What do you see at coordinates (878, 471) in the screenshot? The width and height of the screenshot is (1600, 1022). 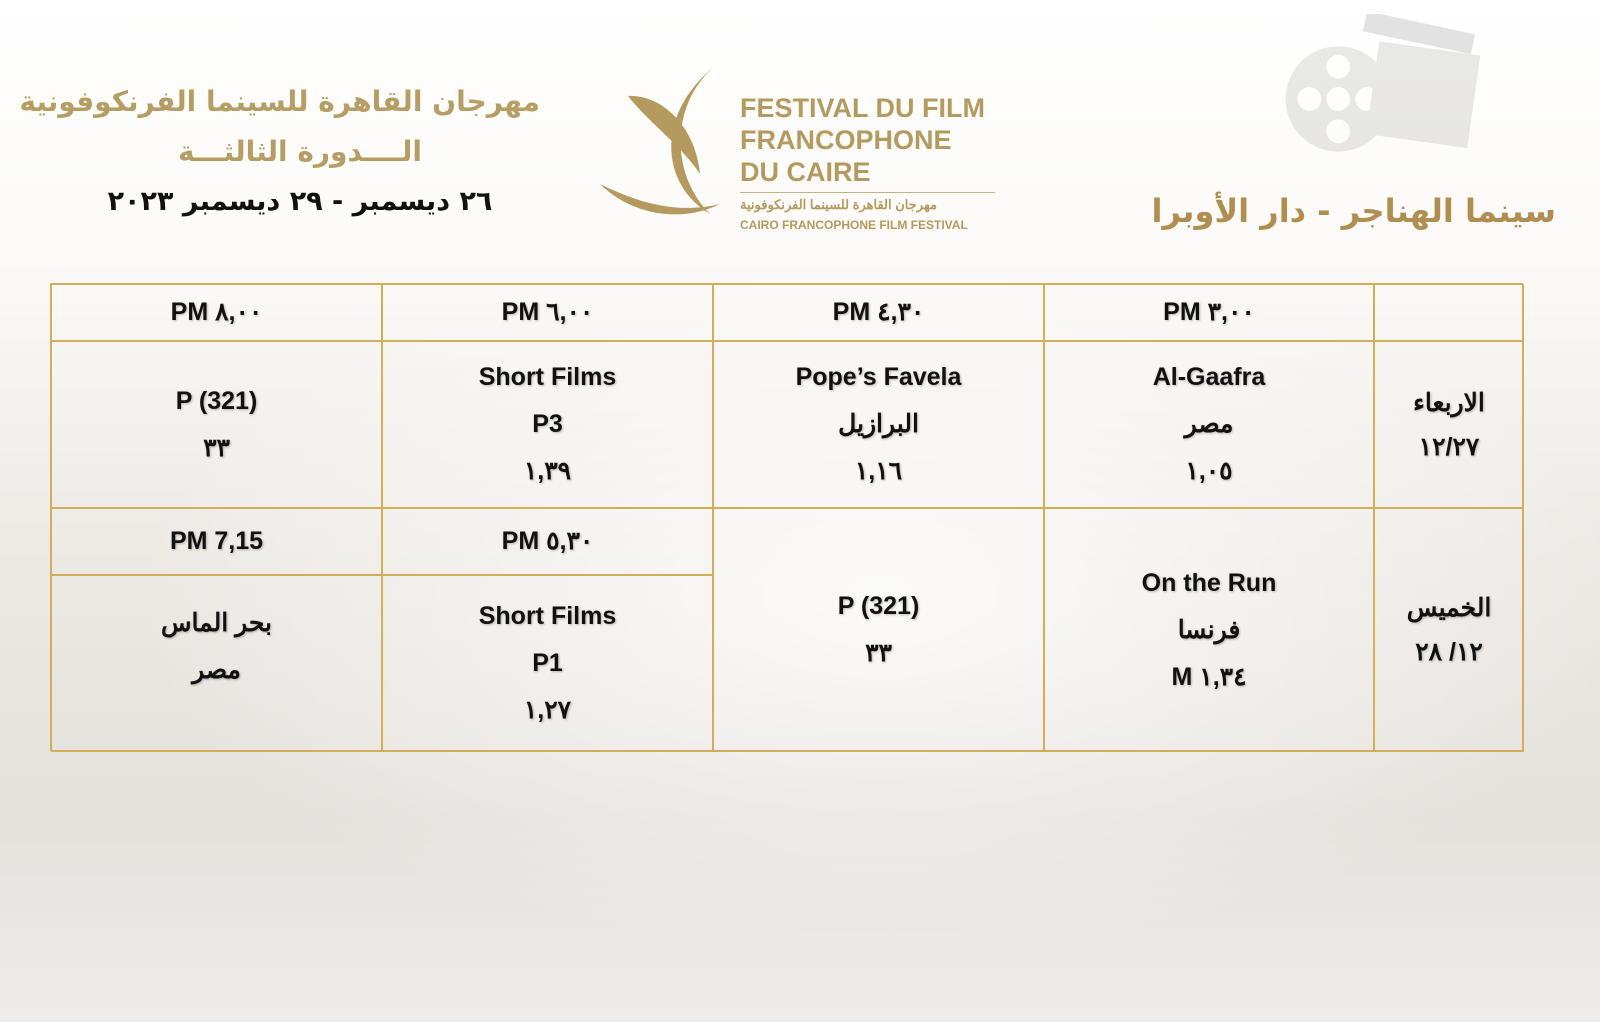 I see `film-duration: ١,١٦` at bounding box center [878, 471].